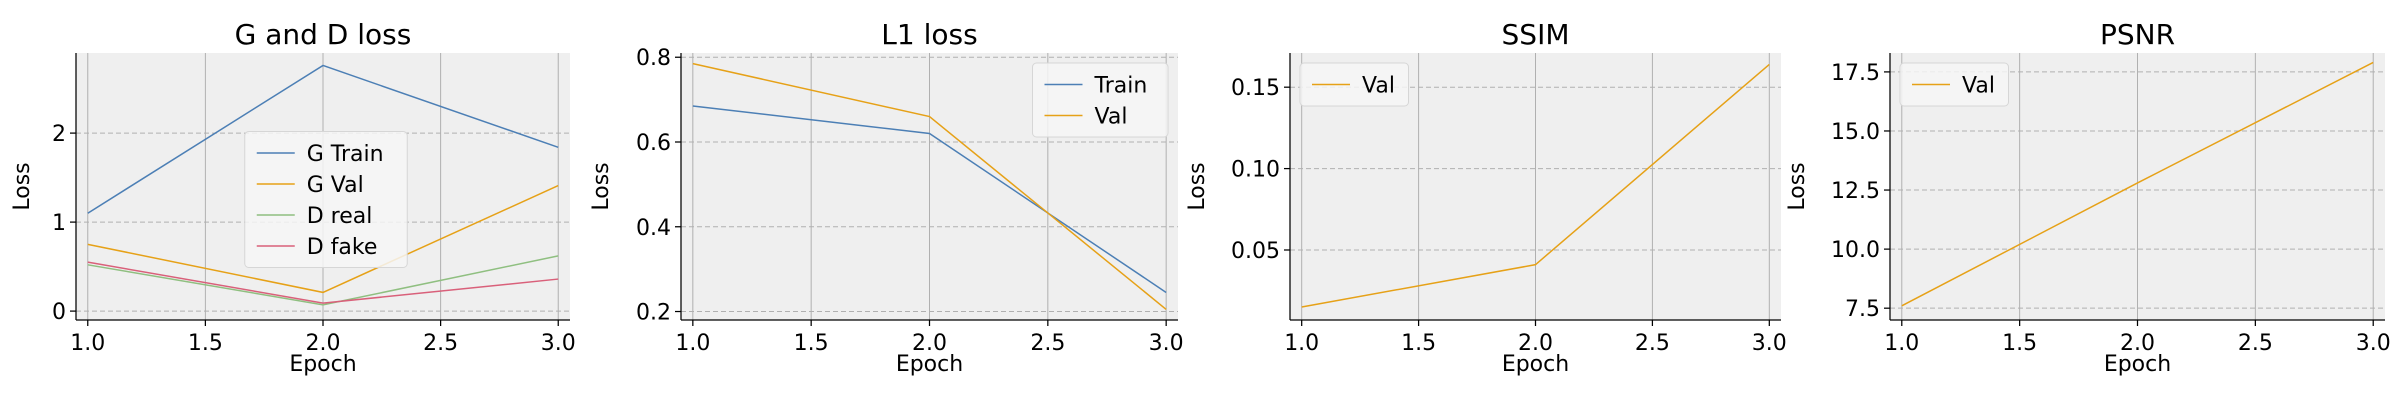 Image resolution: width=2400 pixels, height=400 pixels. I want to click on y-tick-label: 12.5, so click(1855, 191).